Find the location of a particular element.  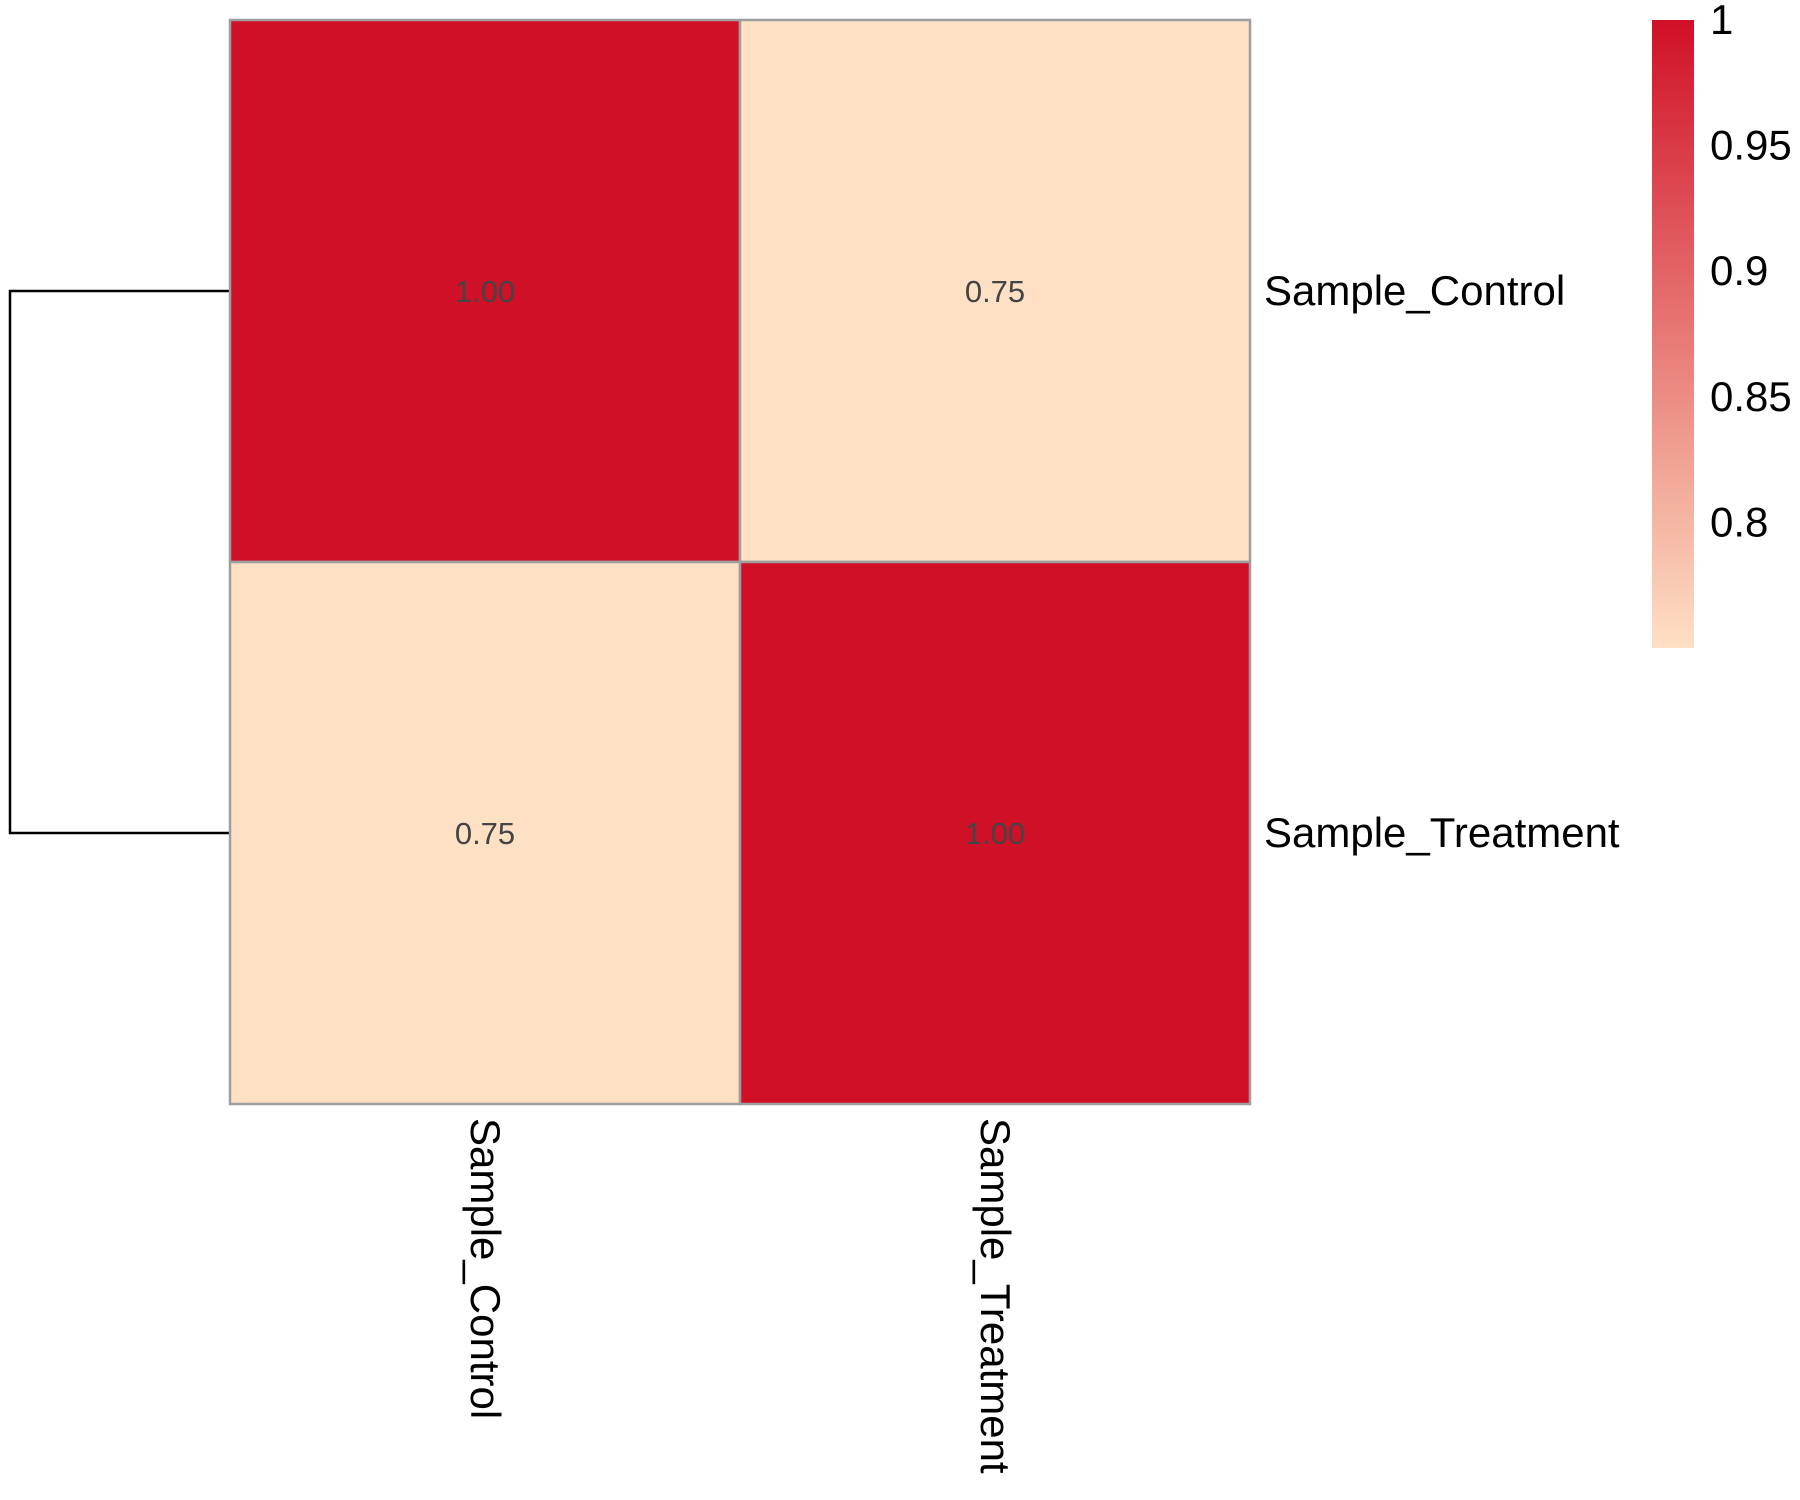

legend-tick-label-3: 0.85 is located at coordinates (1751, 396).